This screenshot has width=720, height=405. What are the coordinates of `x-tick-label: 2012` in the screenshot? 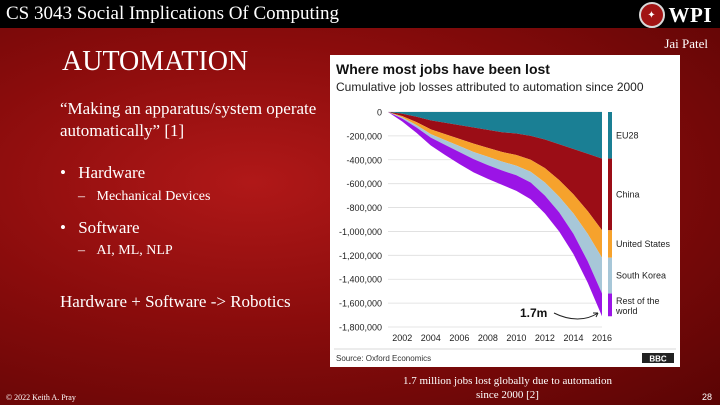 It's located at (545, 338).